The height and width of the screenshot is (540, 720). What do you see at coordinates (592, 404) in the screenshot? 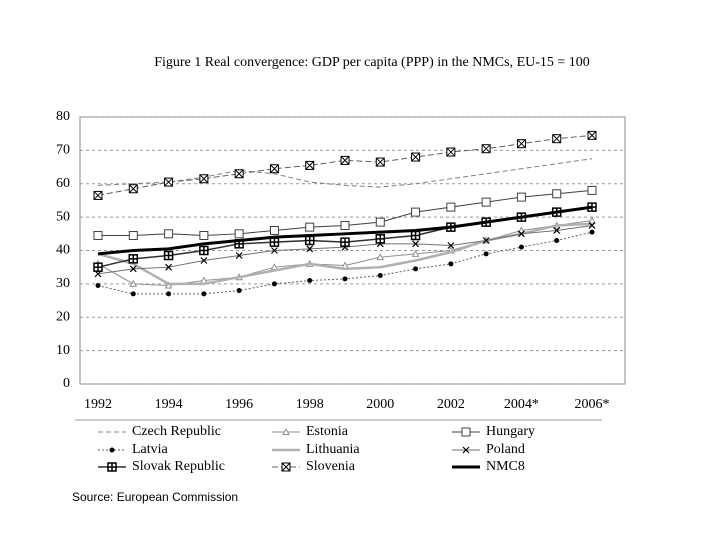
I see `x-tick-label: 2006*` at bounding box center [592, 404].